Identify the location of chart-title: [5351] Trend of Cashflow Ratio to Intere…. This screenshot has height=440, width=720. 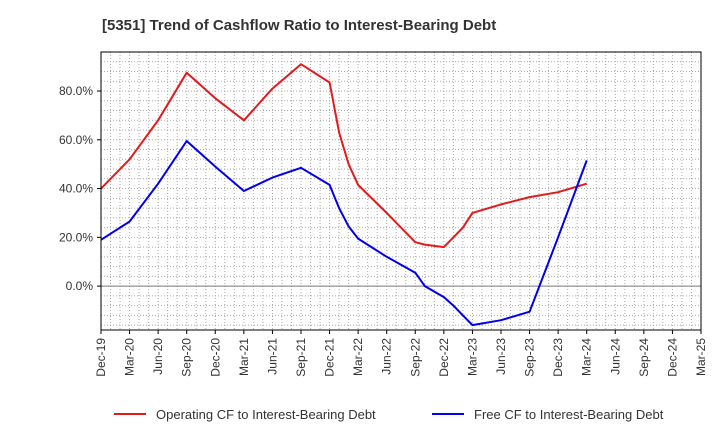
(299, 25).